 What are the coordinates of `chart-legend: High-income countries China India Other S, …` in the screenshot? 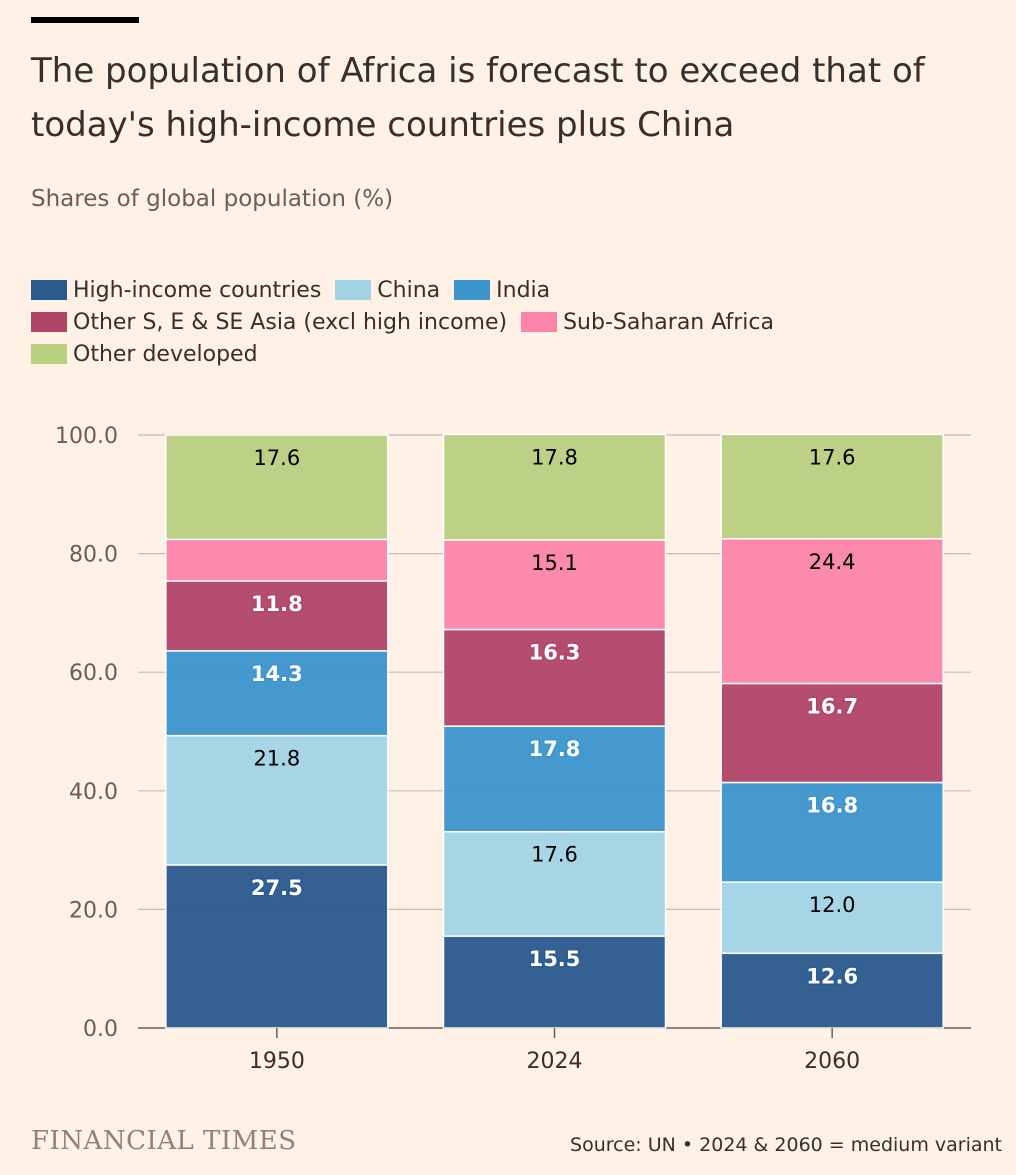 It's located at (511, 322).